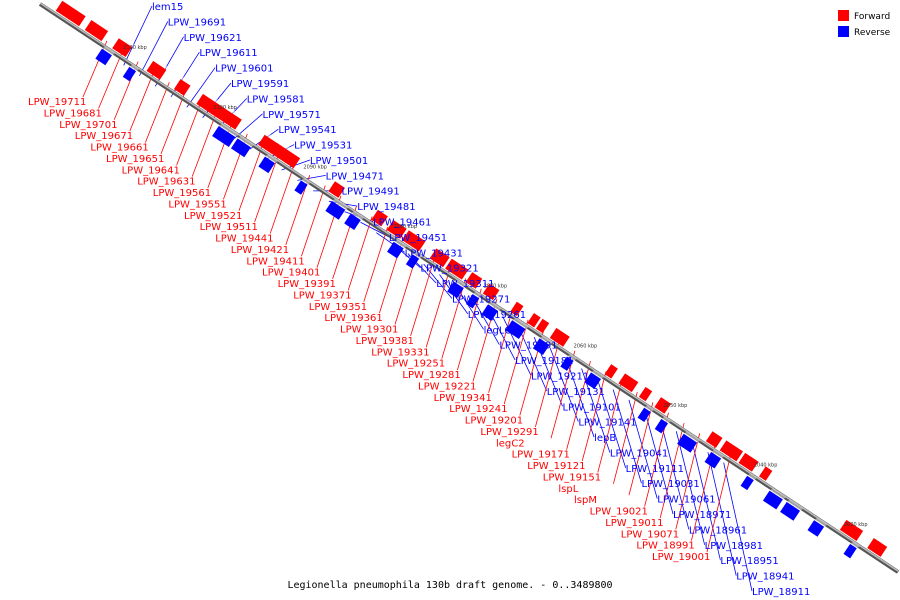  I want to click on legend-reverse-label: Reverse, so click(872, 33).